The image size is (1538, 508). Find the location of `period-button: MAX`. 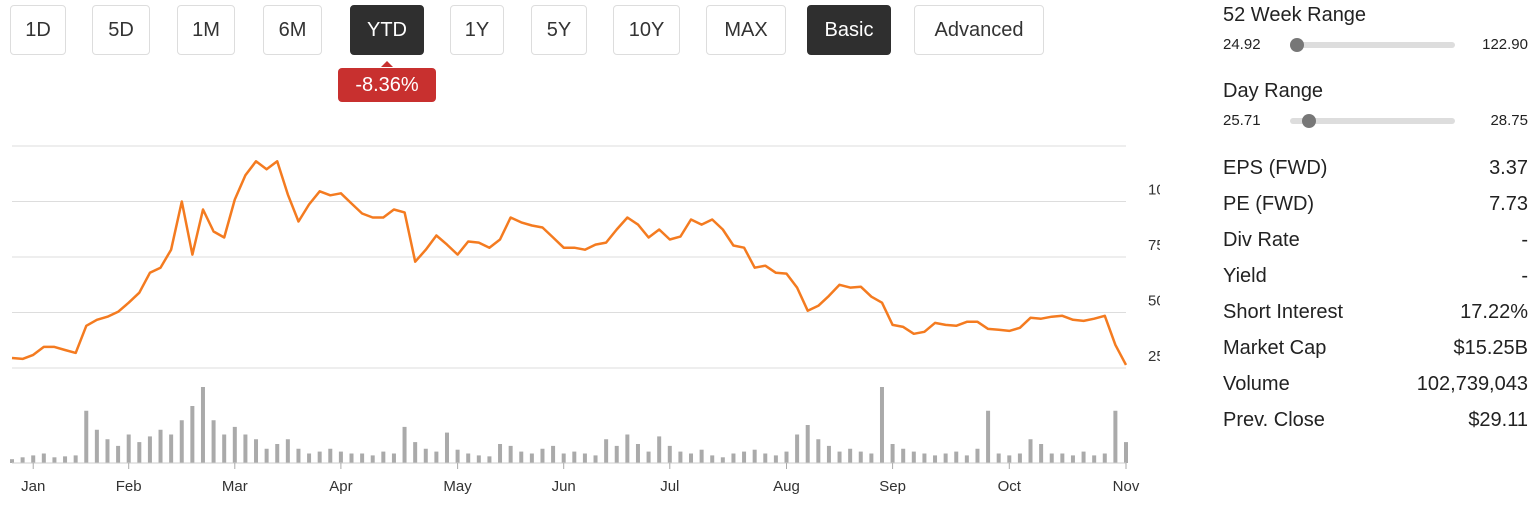

period-button: MAX is located at coordinates (746, 30).